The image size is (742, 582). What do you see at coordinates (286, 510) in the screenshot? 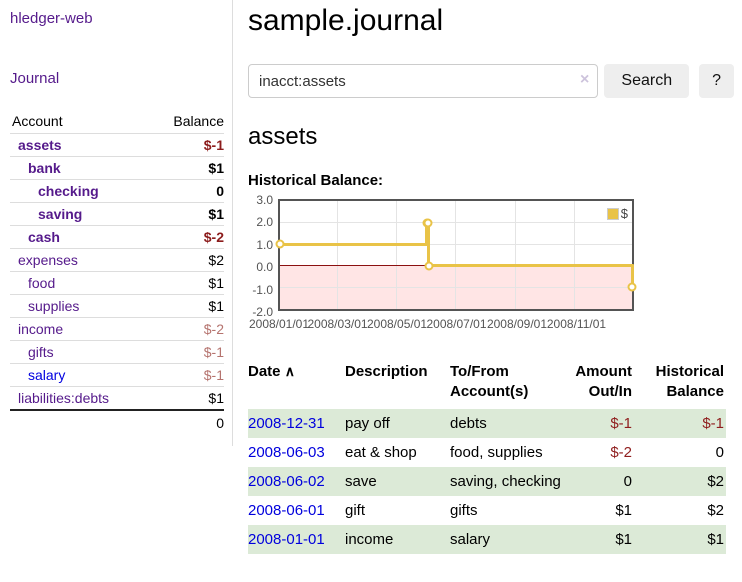
I see `transaction-date-link: 2008-06-01` at bounding box center [286, 510].